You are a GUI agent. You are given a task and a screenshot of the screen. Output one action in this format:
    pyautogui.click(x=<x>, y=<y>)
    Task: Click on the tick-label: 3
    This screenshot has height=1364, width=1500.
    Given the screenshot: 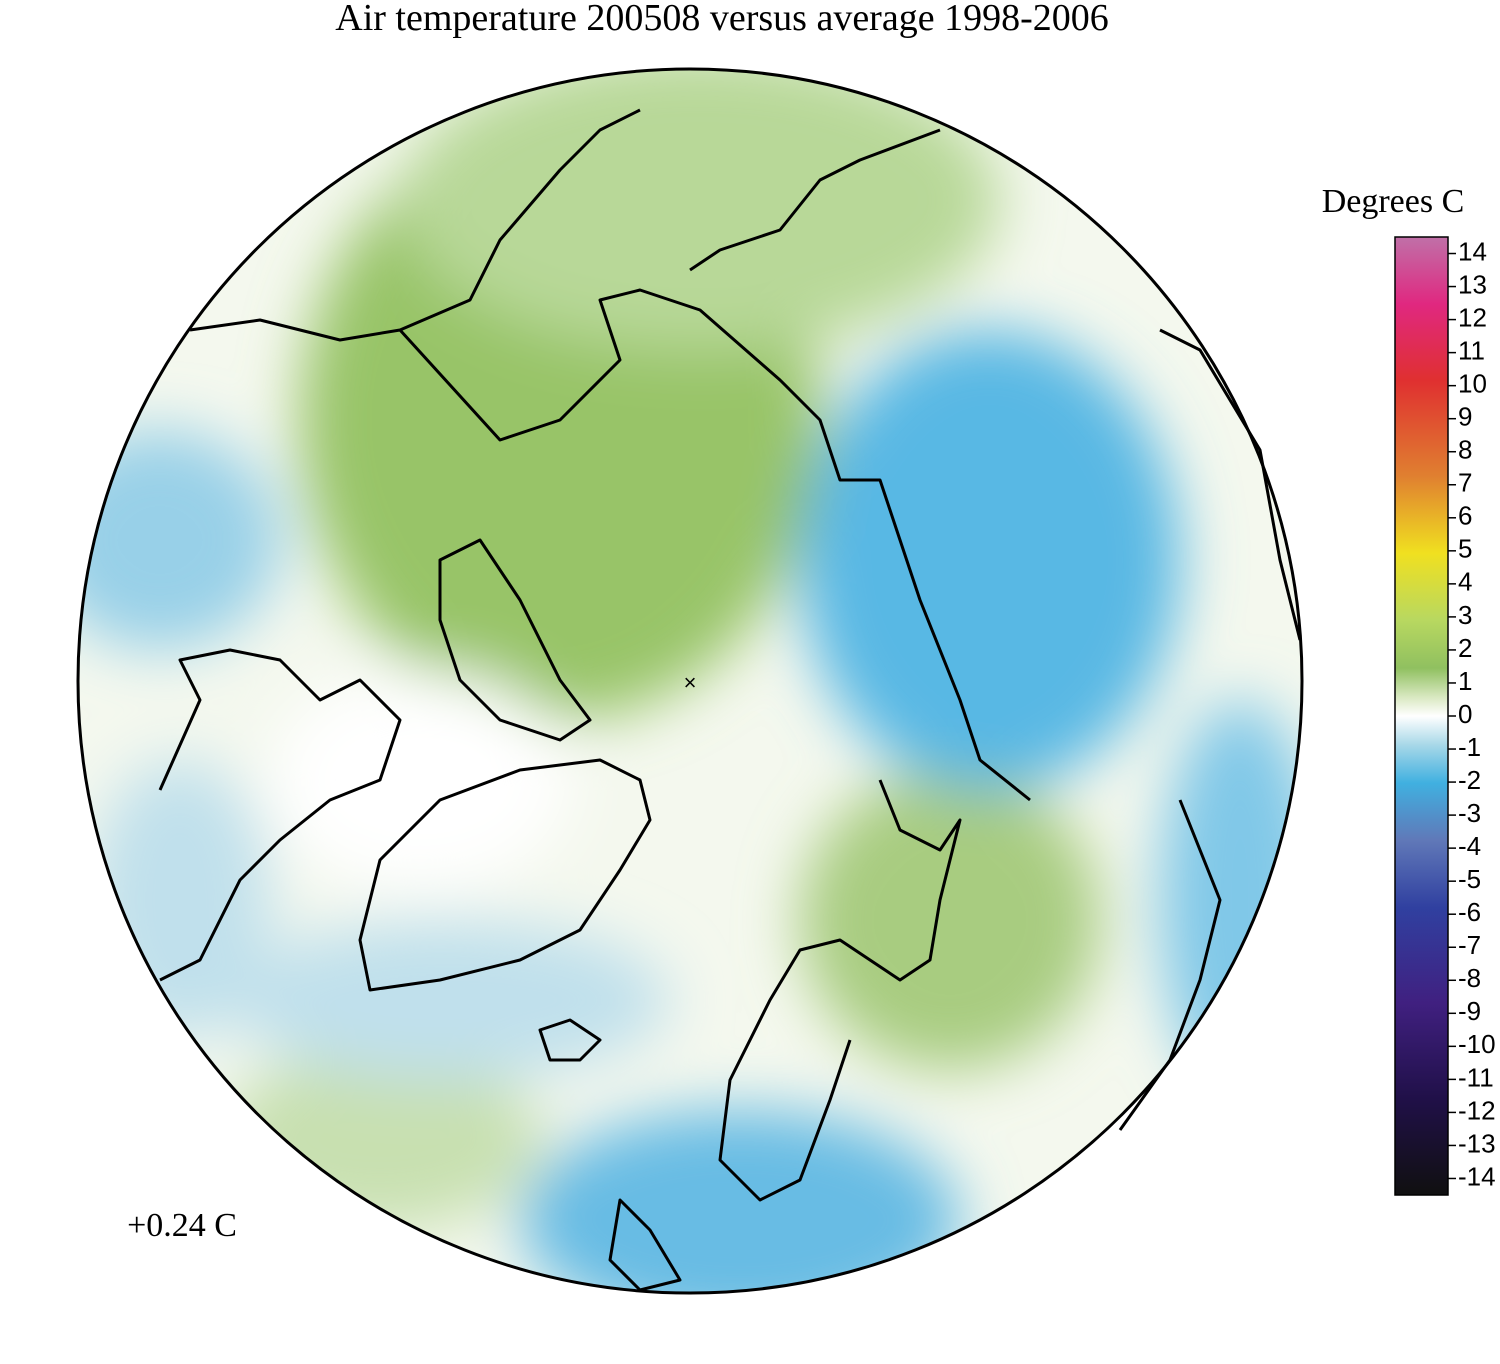 What is the action you would take?
    pyautogui.click(x=1465, y=615)
    